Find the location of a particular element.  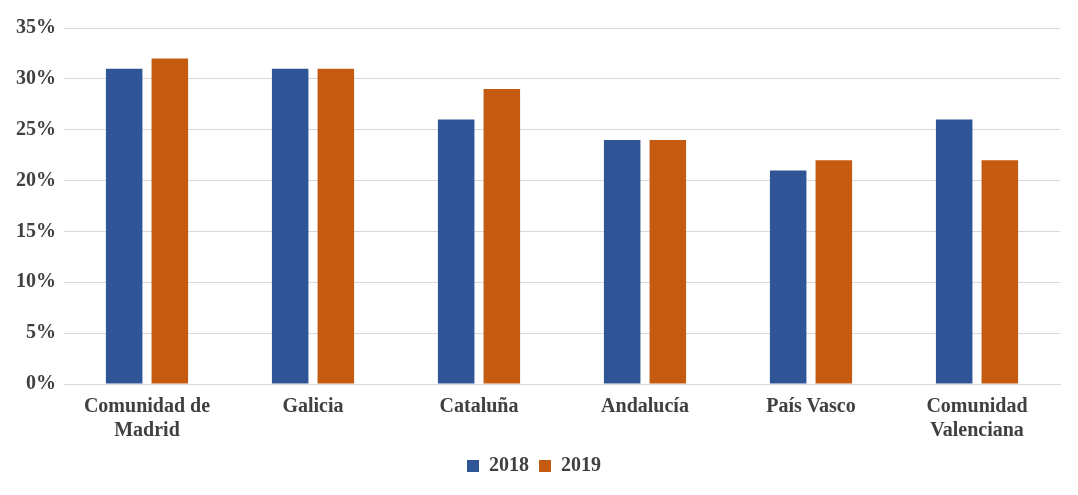

x-tick-label: País Vasco is located at coordinates (811, 405).